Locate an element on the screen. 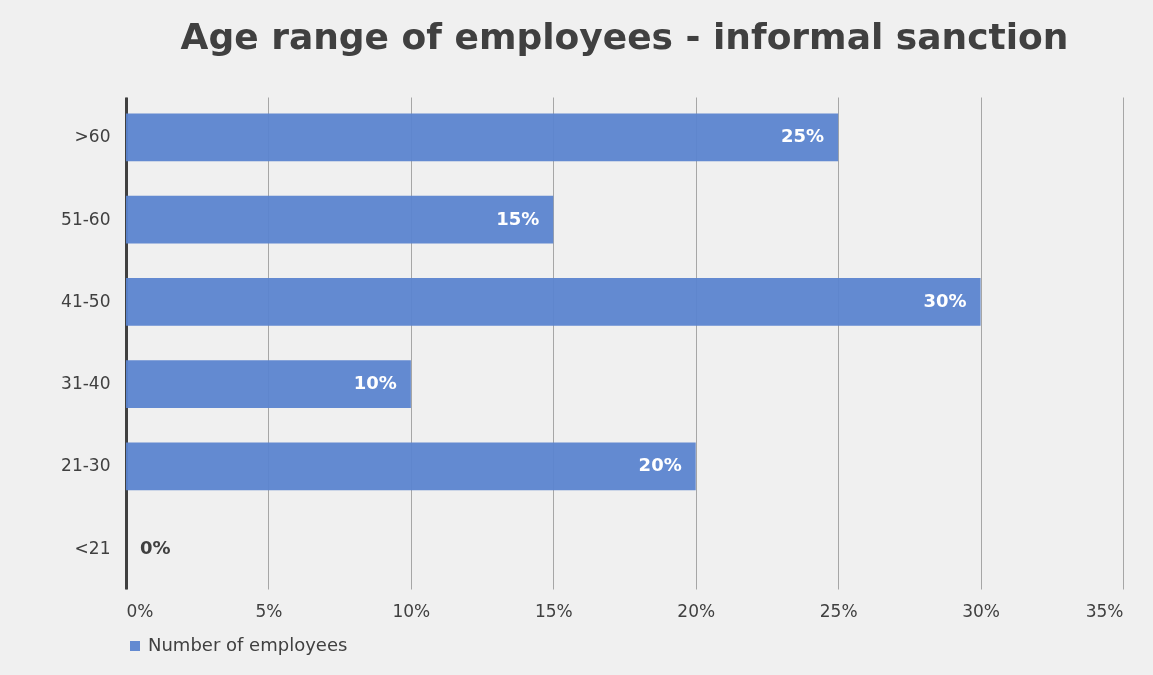  y-tick-label: 21-30 is located at coordinates (86, 465).